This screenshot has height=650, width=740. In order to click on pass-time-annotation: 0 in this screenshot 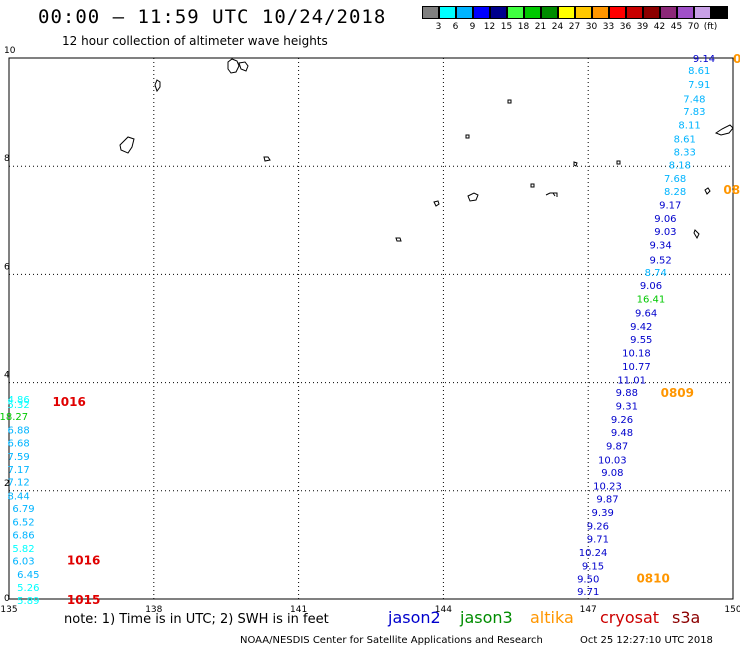, I will do `click(736, 59)`.